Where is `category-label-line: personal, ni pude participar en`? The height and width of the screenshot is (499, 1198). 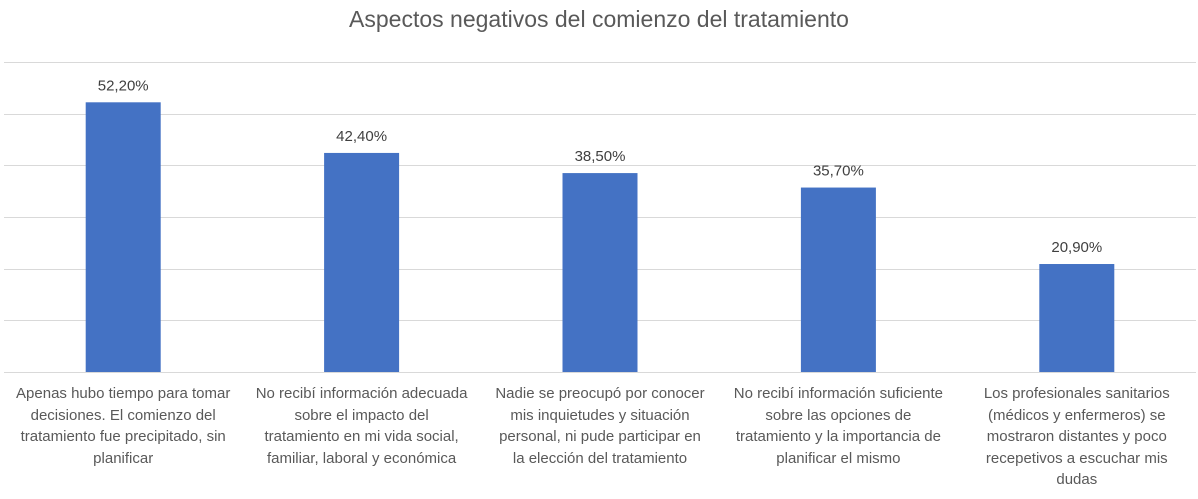
category-label-line: personal, ni pude participar en is located at coordinates (600, 436).